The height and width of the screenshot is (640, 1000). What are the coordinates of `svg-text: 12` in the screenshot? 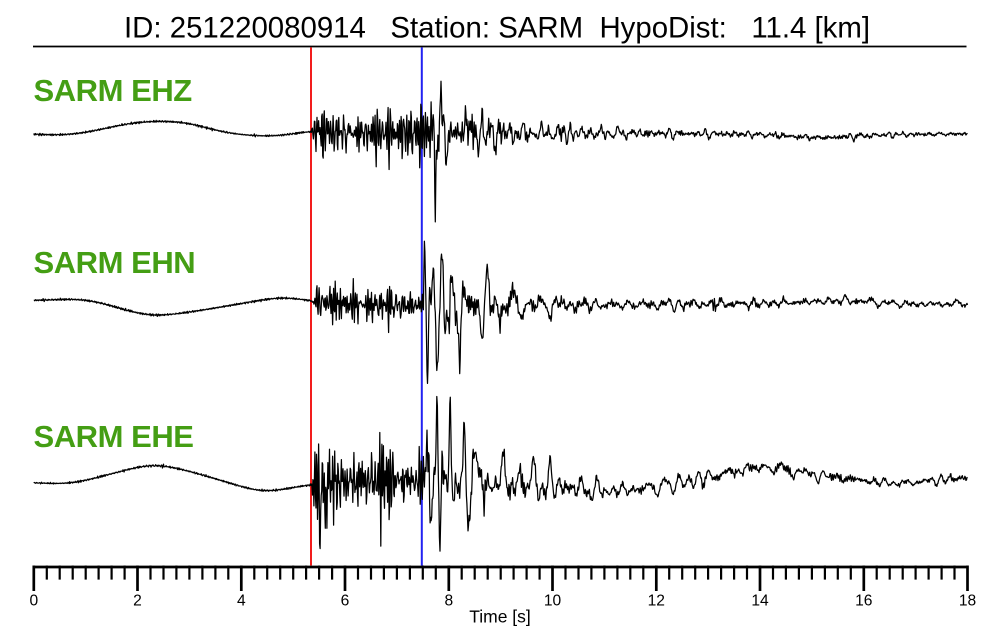 It's located at (656, 601).